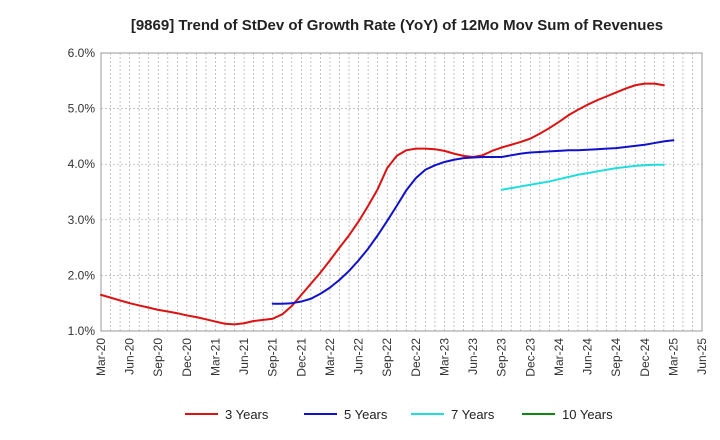  I want to click on x-tick-label: Mar-25, so click(673, 357).